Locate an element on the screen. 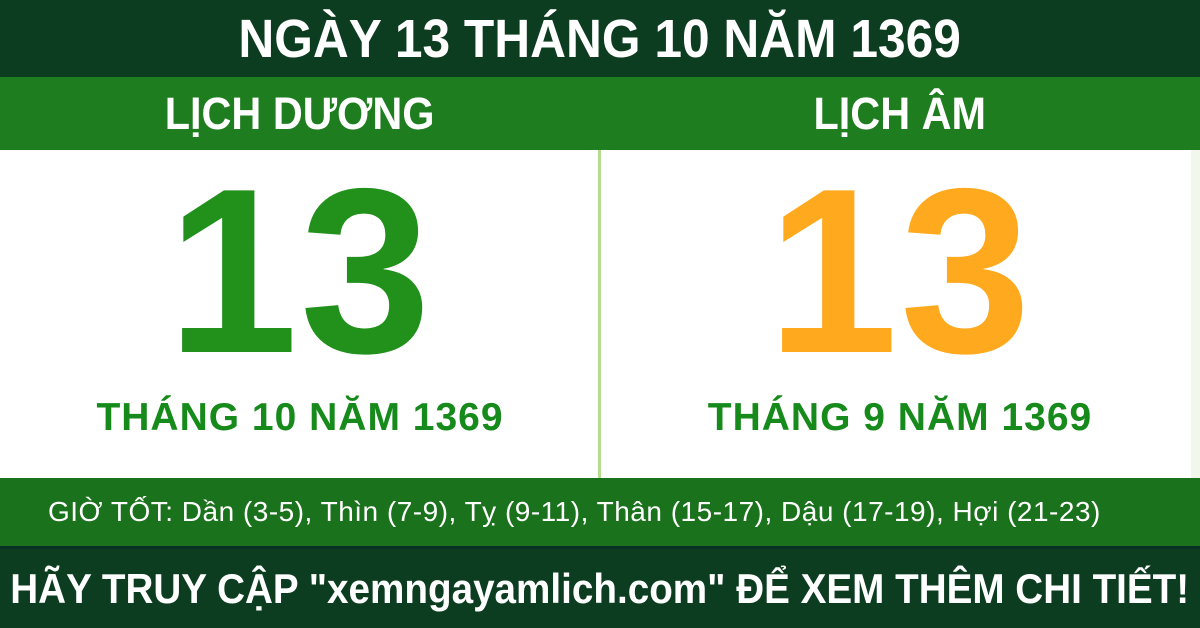 This screenshot has height=628, width=1200. column-divider is located at coordinates (599, 314).